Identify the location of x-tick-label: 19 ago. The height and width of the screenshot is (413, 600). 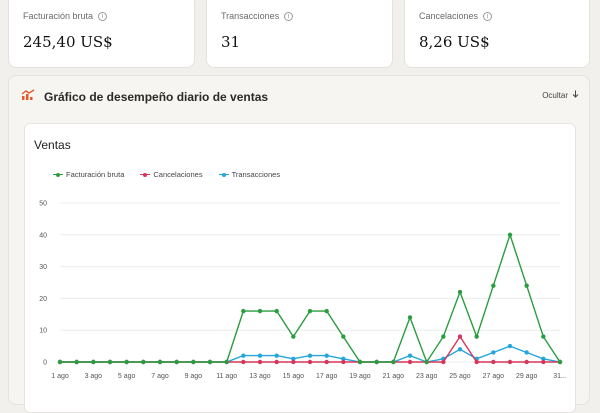
(360, 376).